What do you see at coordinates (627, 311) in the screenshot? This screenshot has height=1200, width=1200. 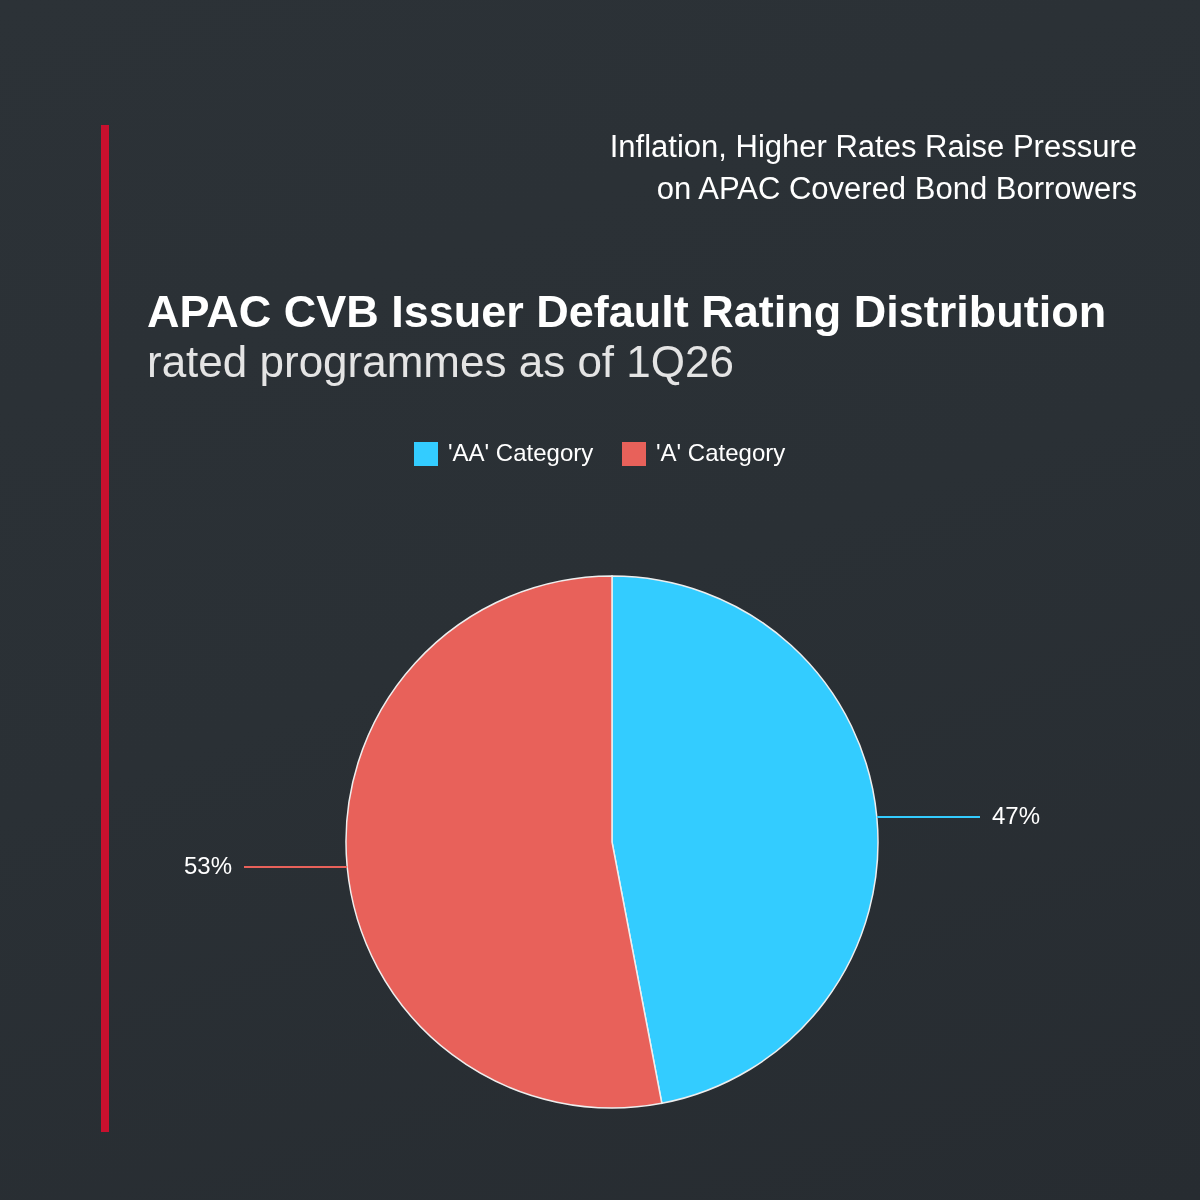 I see `chart-title: APAC CVB Issuer Default Rating Distribution` at bounding box center [627, 311].